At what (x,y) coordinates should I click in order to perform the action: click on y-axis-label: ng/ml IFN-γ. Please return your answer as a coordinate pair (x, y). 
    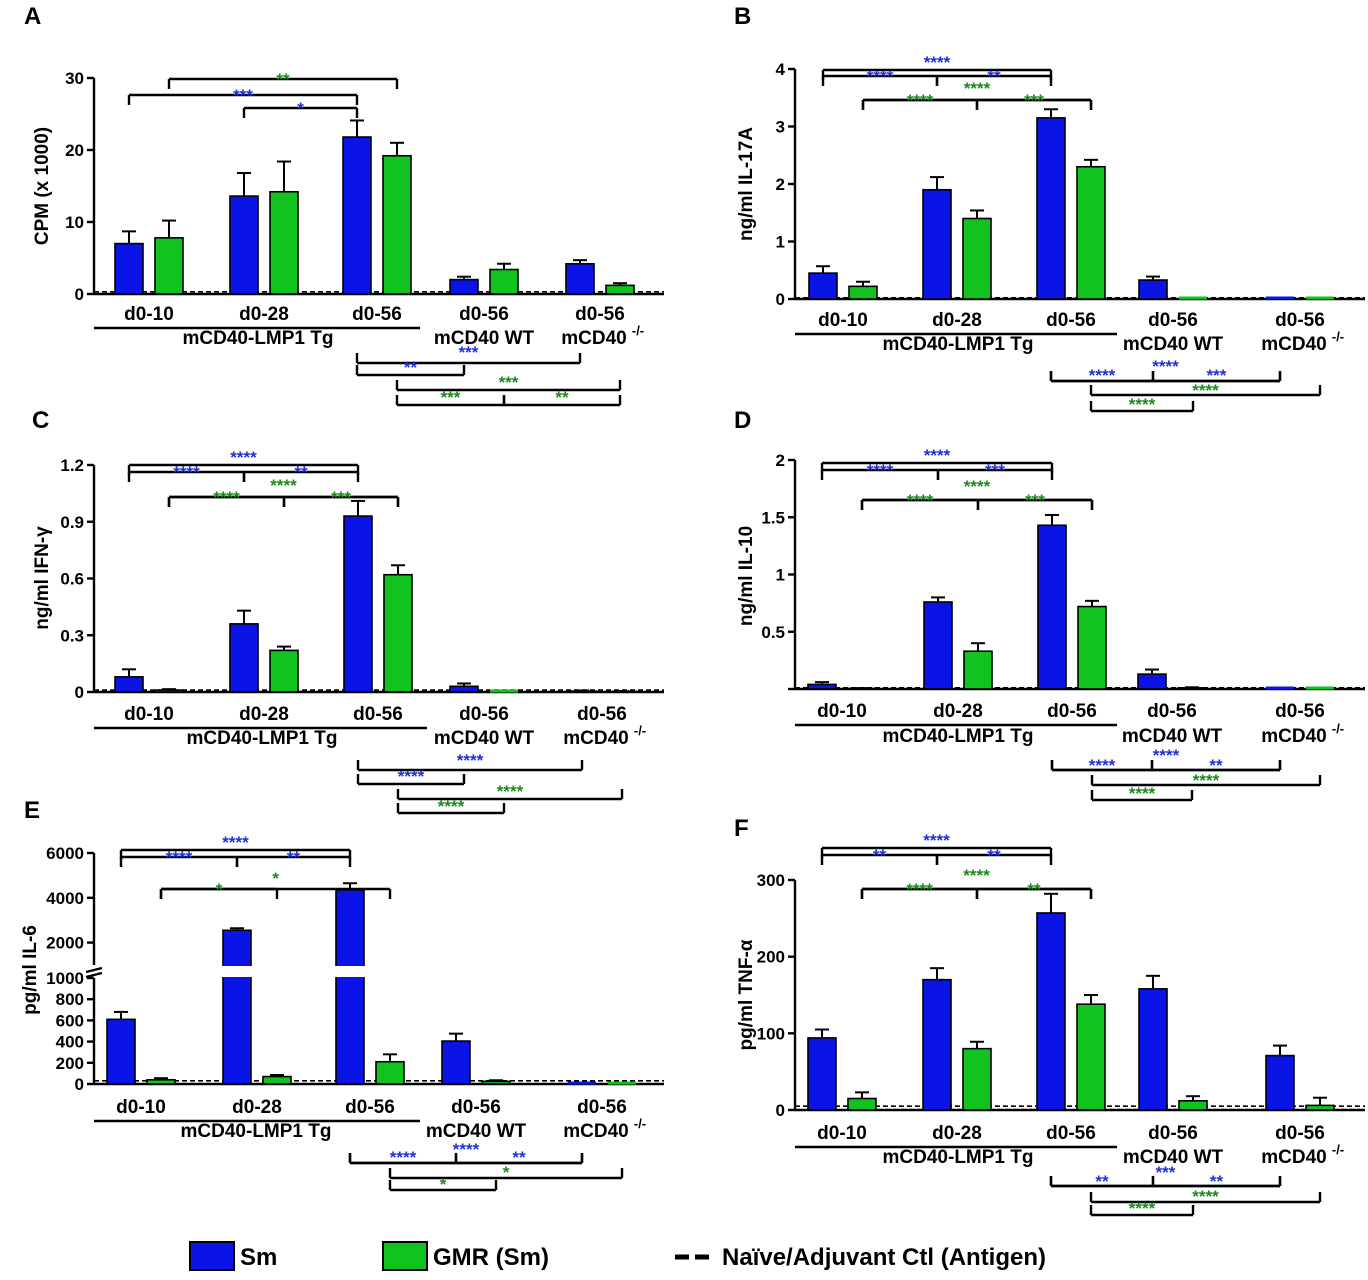
    Looking at the image, I should click on (42, 578).